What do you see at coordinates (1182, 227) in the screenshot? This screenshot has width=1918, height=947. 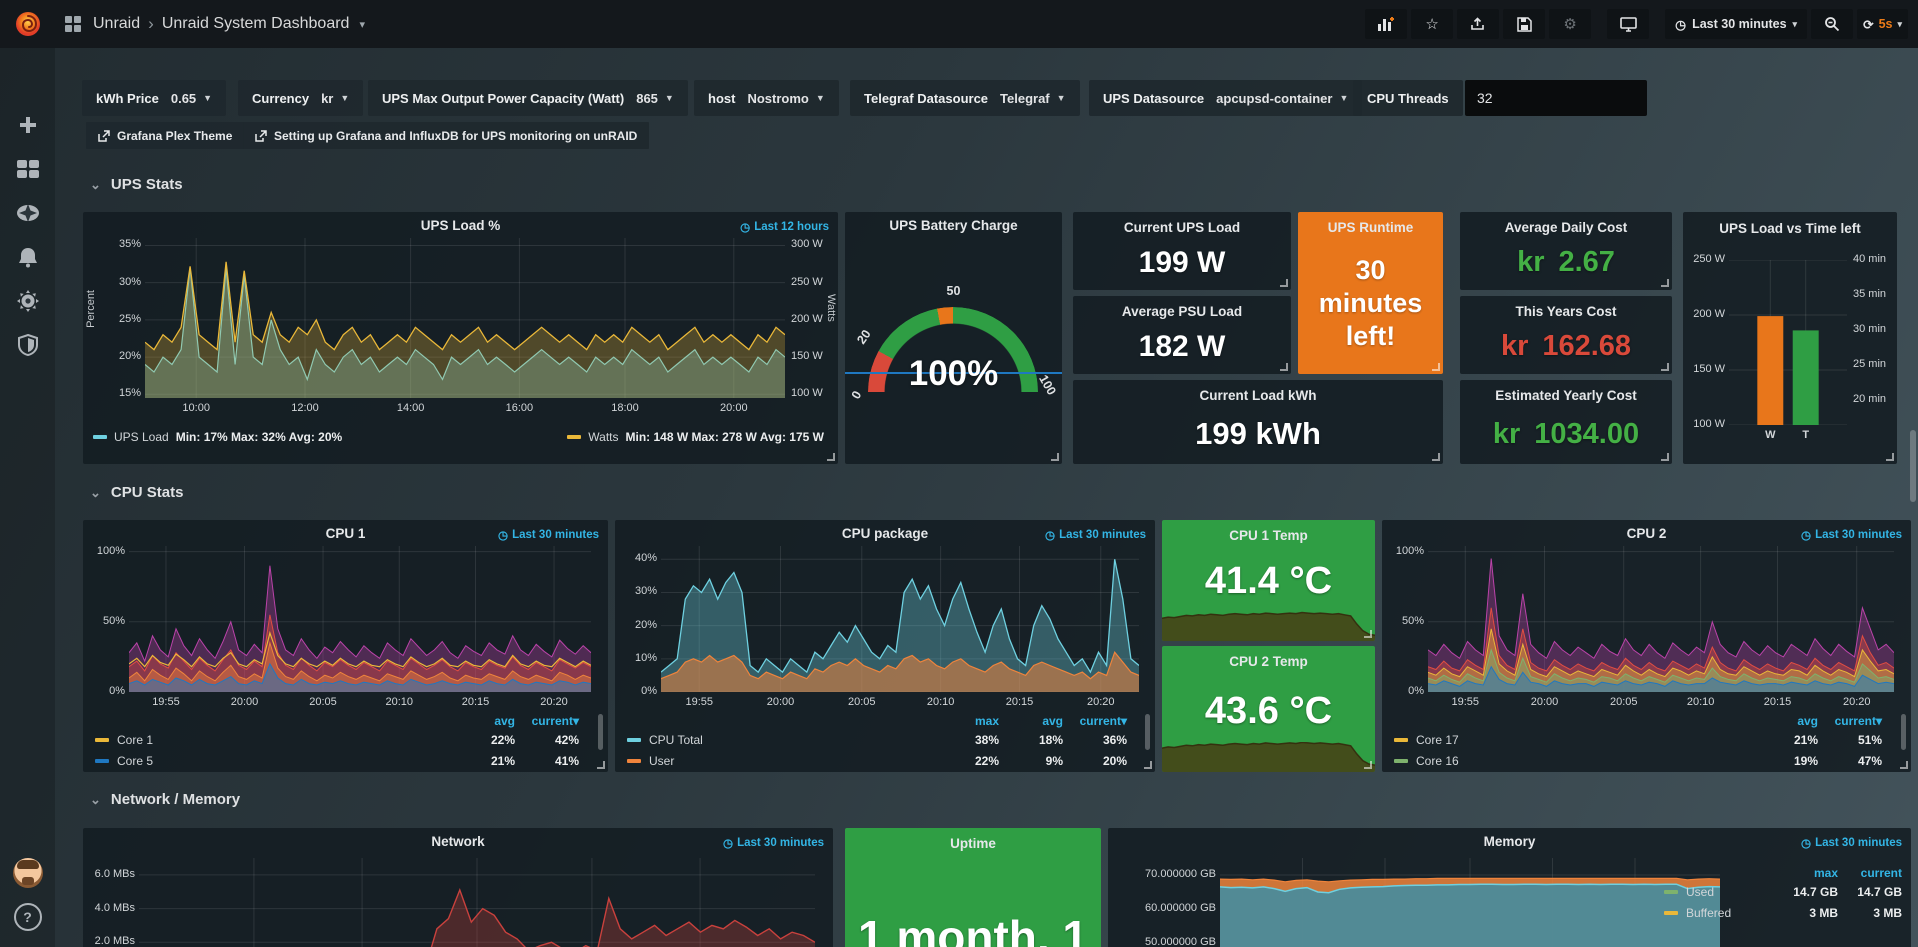 I see `panel-title: Current UPS Load` at bounding box center [1182, 227].